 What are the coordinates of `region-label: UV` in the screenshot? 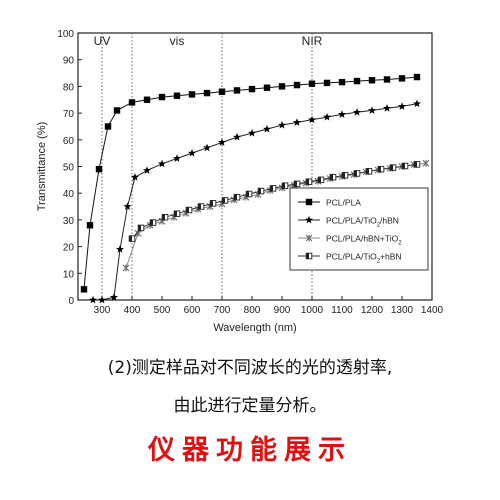 It's located at (102, 41).